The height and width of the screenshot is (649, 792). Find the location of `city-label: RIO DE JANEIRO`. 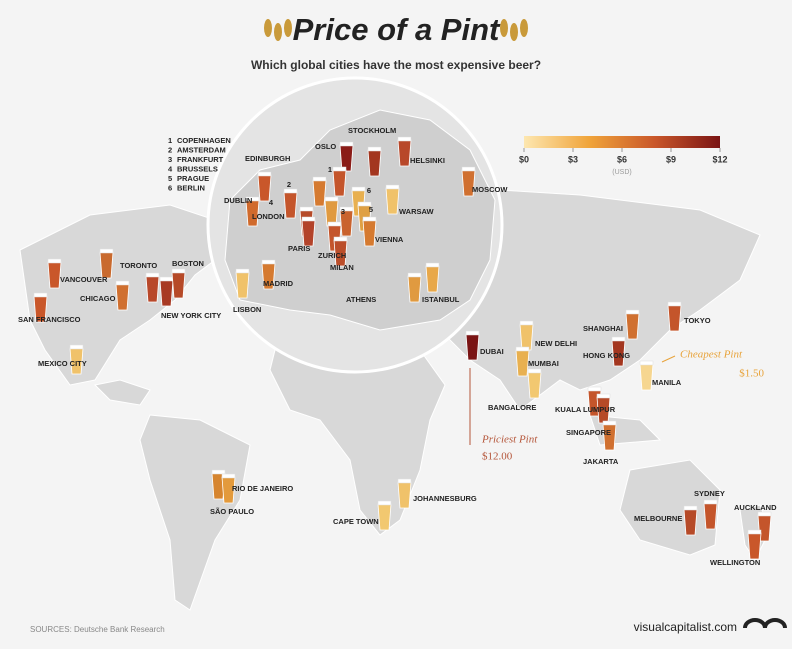

city-label: RIO DE JANEIRO is located at coordinates (262, 488).